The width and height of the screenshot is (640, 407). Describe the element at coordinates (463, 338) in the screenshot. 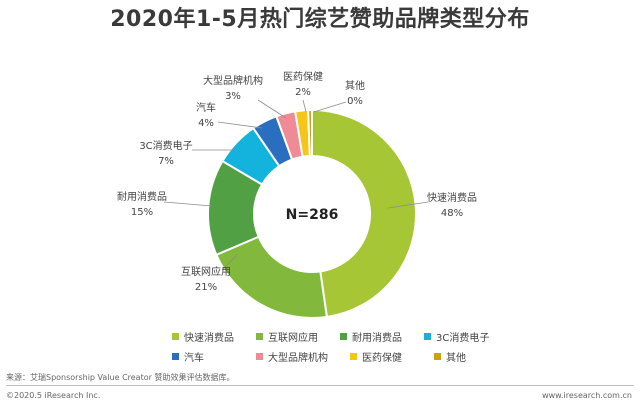

I see `legend-label: 3C消费电子` at that location.